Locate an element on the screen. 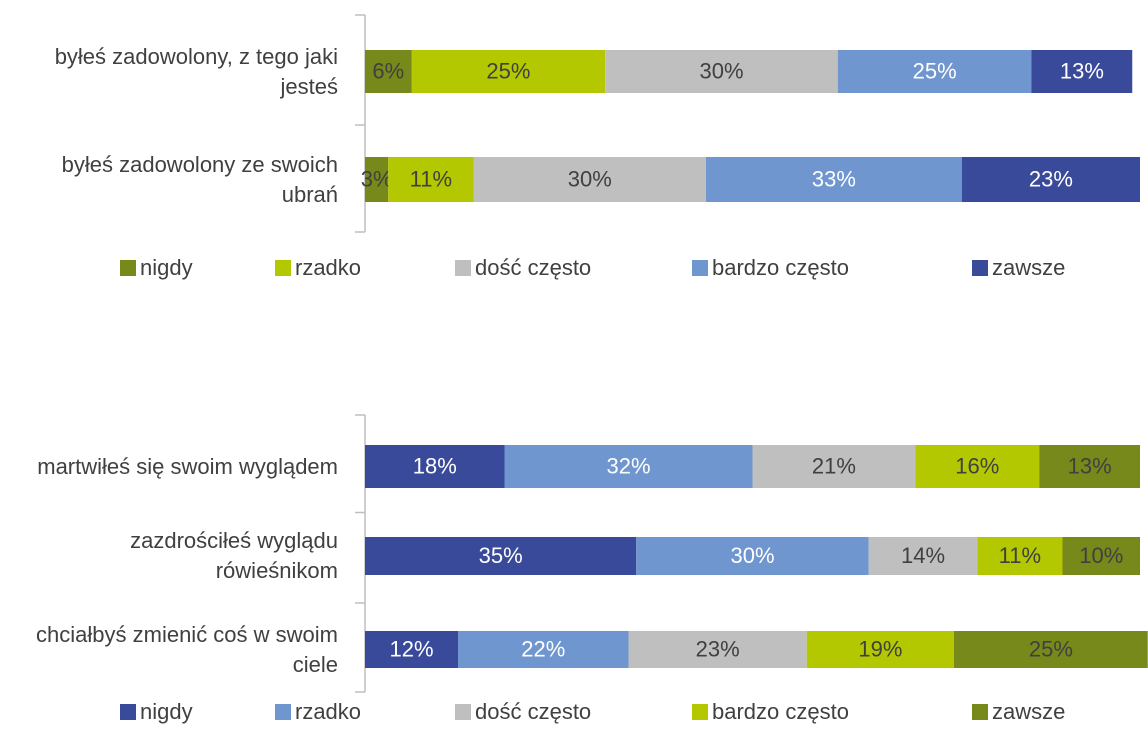  category-label-box: chciałbyś zmienić coś w swoim ciele is located at coordinates (187, 649).